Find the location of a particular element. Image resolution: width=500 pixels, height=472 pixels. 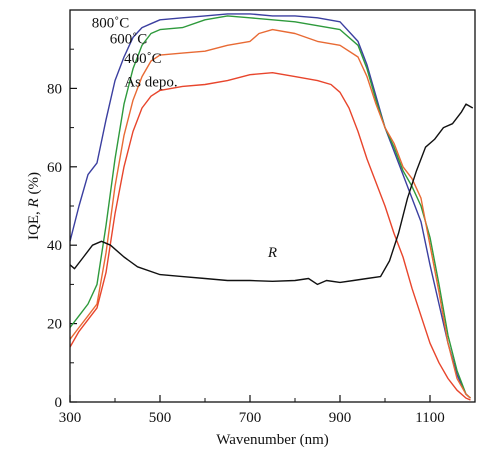

y-tick-label-20: 20 is located at coordinates (54, 325).